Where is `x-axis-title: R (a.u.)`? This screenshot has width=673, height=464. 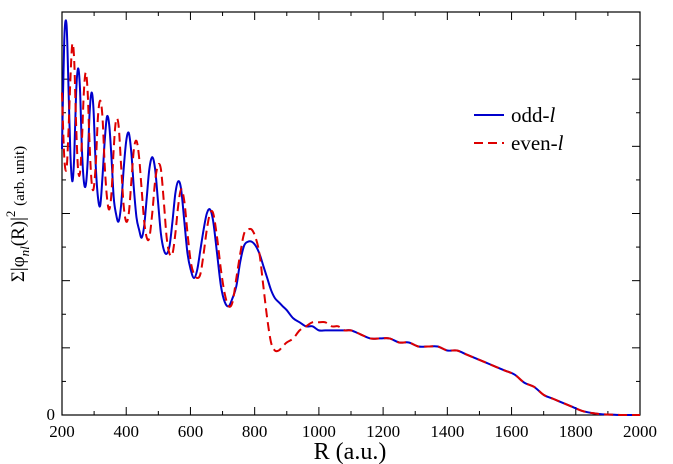 x-axis-title: R (a.u.) is located at coordinates (350, 451).